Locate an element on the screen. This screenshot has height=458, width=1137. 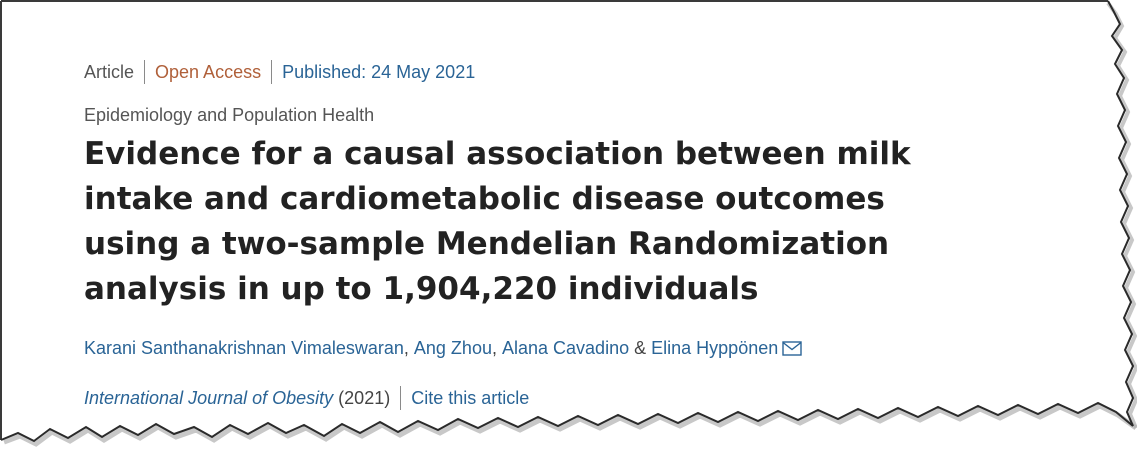
cite-article-link: Cite this article is located at coordinates (470, 398).